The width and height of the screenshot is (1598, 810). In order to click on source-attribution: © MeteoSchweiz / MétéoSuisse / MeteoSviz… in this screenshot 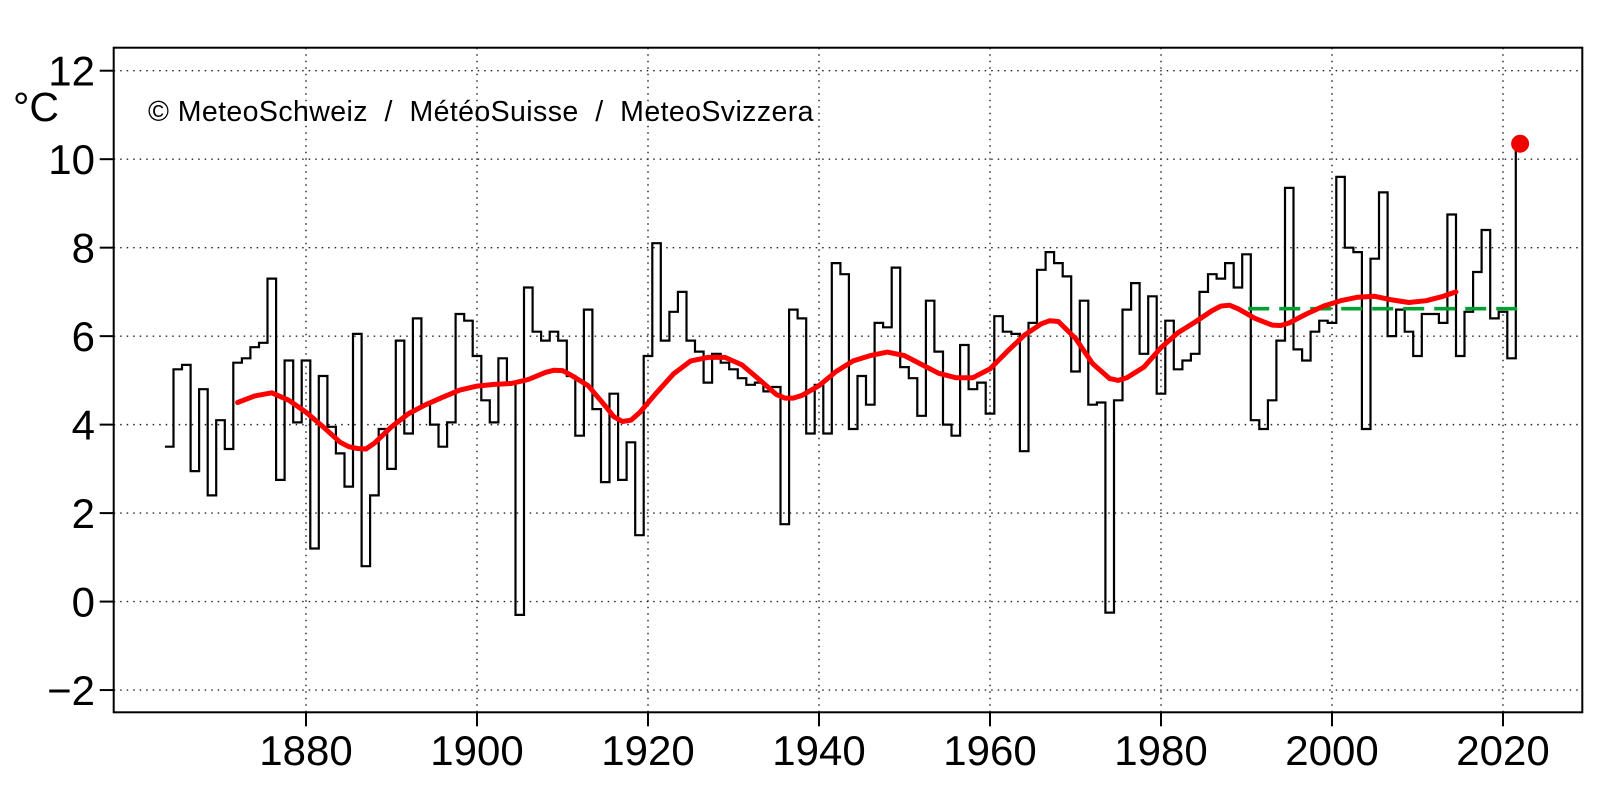, I will do `click(481, 112)`.